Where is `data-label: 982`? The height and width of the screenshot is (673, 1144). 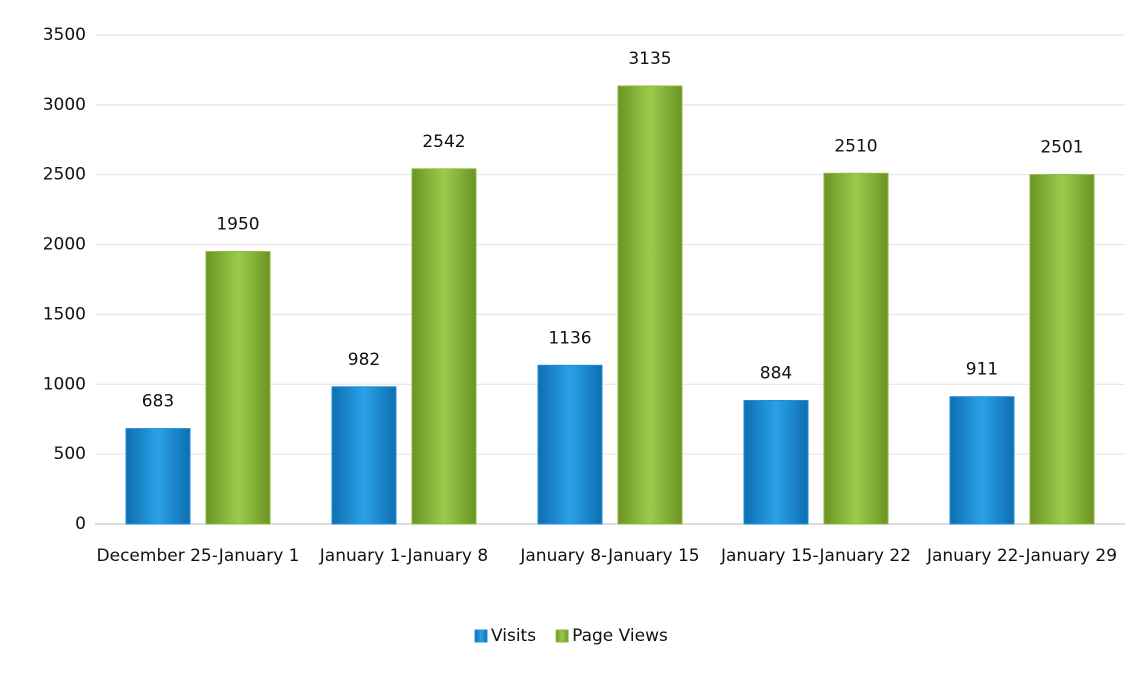 data-label: 982 is located at coordinates (364, 360).